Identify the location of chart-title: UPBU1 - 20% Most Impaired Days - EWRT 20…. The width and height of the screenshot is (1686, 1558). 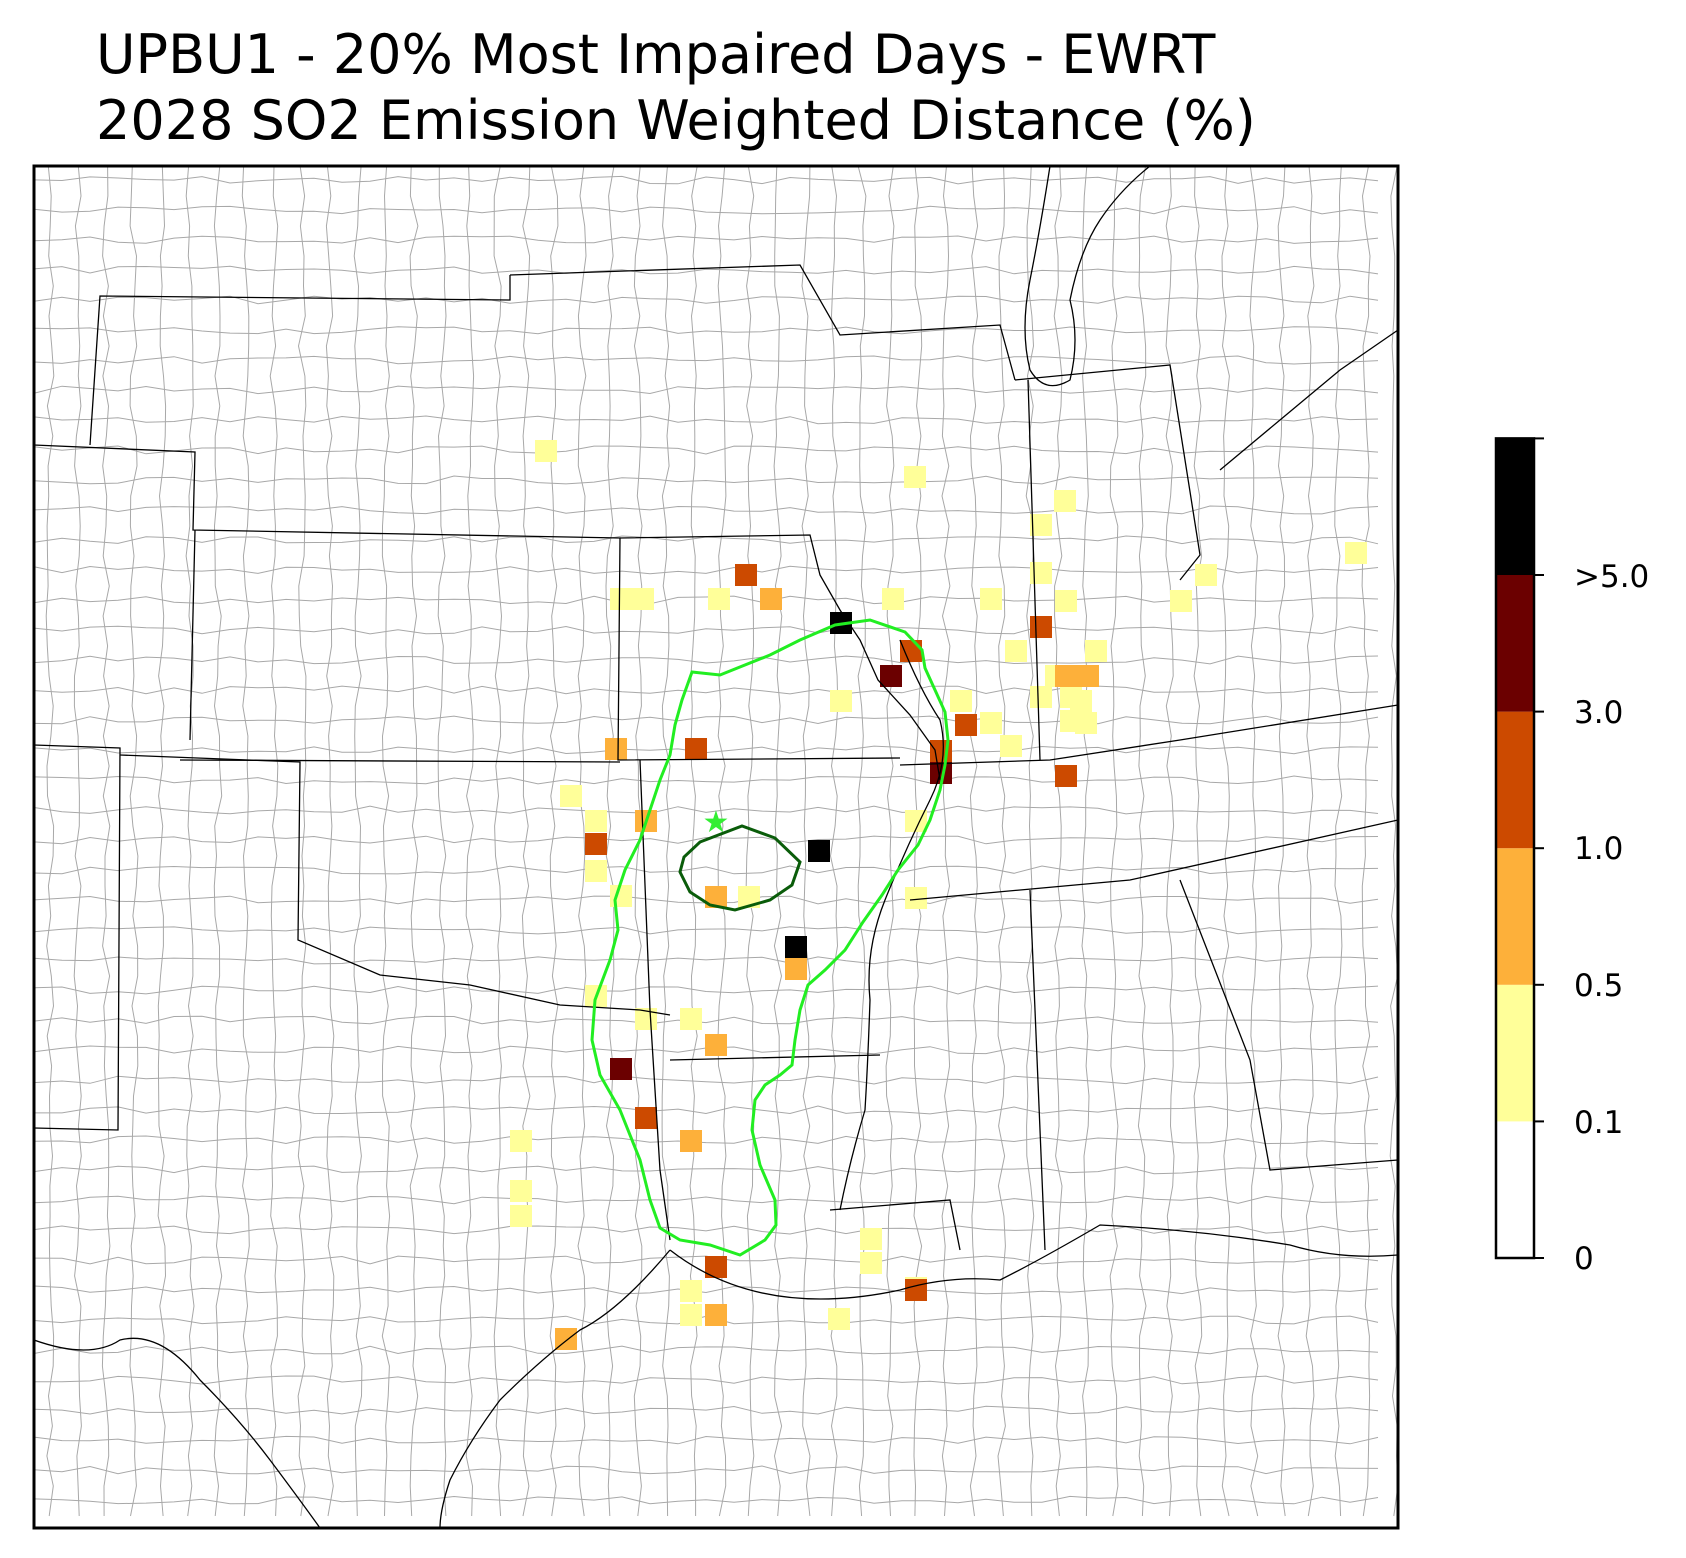
(676, 88).